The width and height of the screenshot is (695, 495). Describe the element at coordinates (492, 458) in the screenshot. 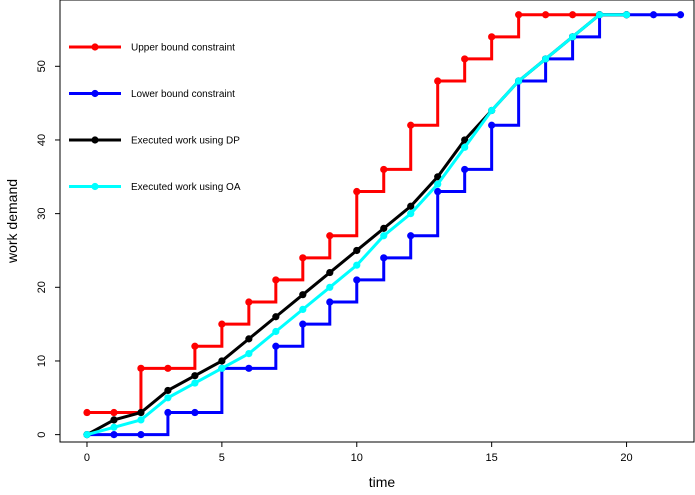

I see `x-tick-label: 15` at that location.